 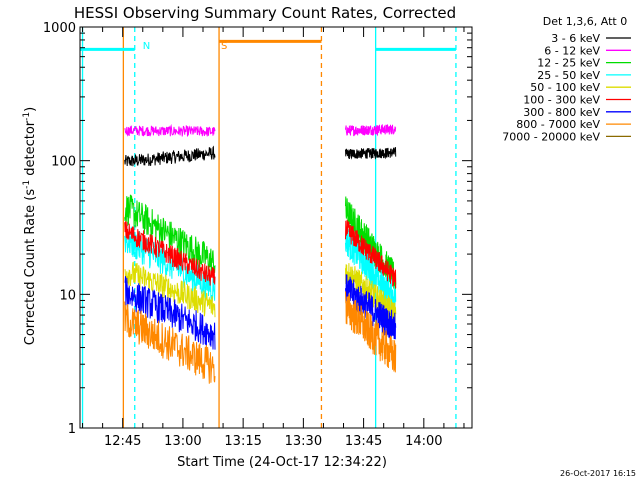 What do you see at coordinates (30, 150) in the screenshot?
I see `y-axis-label-mid: detector` at bounding box center [30, 150].